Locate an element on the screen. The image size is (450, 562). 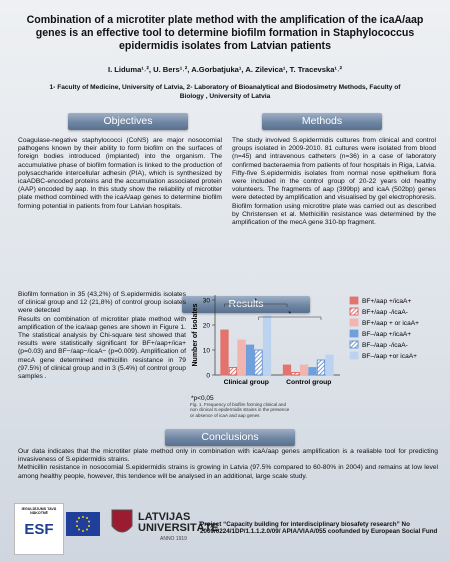
stars is located at coordinates (83, 524).